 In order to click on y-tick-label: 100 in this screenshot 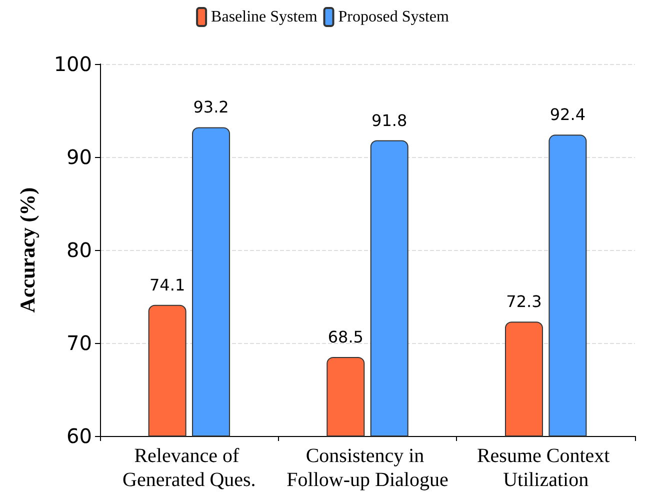, I will do `click(73, 64)`.